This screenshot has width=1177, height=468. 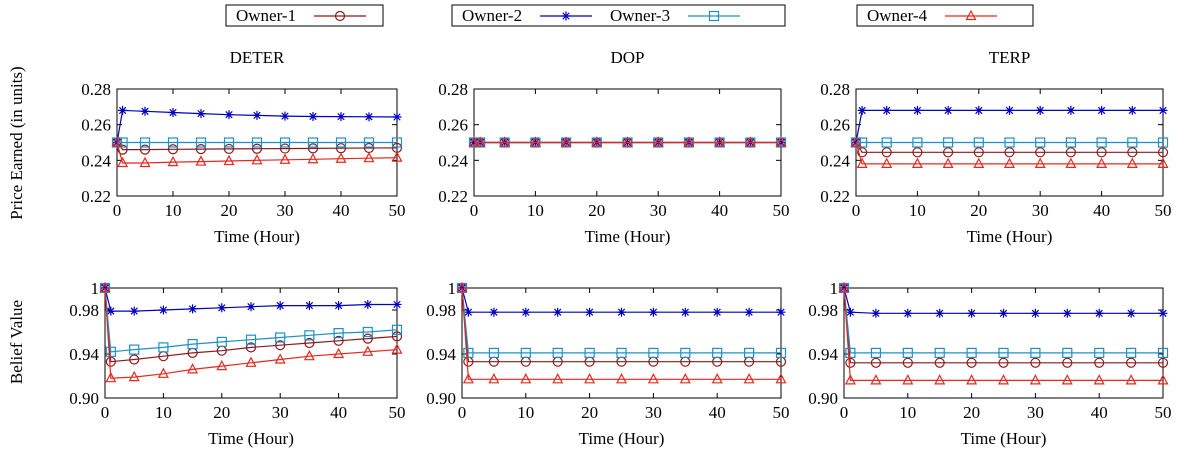 What do you see at coordinates (1099, 412) in the screenshot?
I see `x-tick-label: 40` at bounding box center [1099, 412].